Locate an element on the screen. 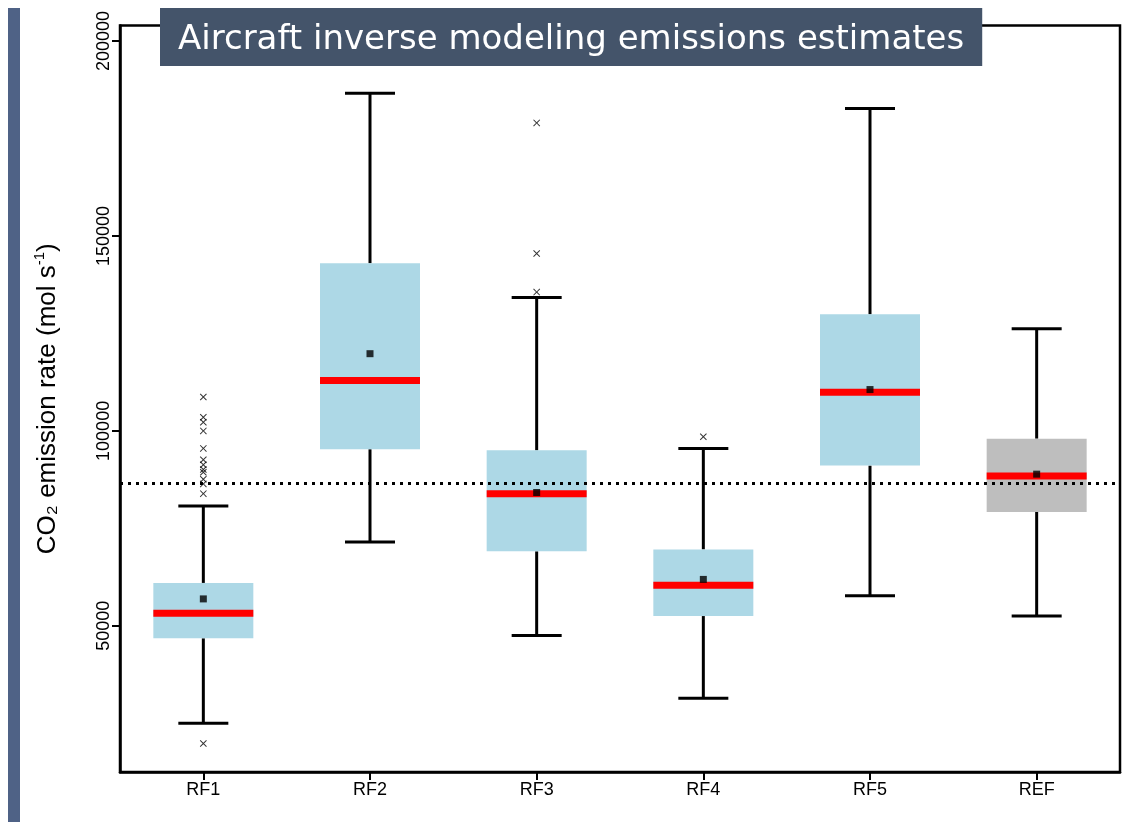 The image size is (1138, 830). y-axis-title: CO₂ emission rate (mol s-1) is located at coordinates (45, 399).